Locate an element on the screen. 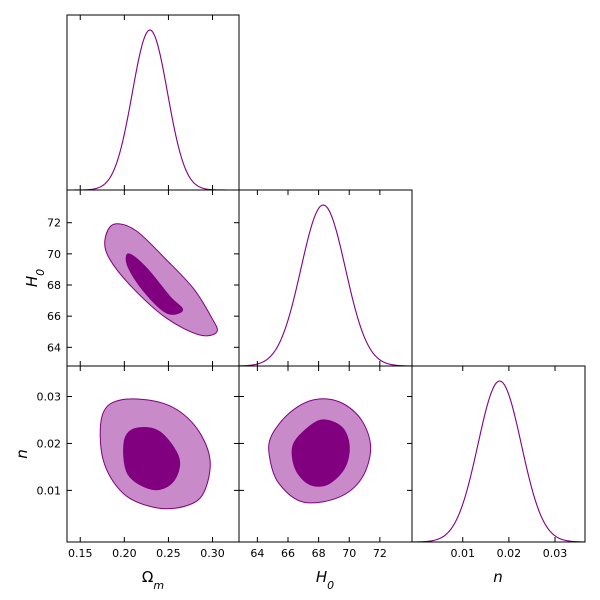 This screenshot has height=600, width=600. y-axis-label-n-main: n is located at coordinates (22, 454).